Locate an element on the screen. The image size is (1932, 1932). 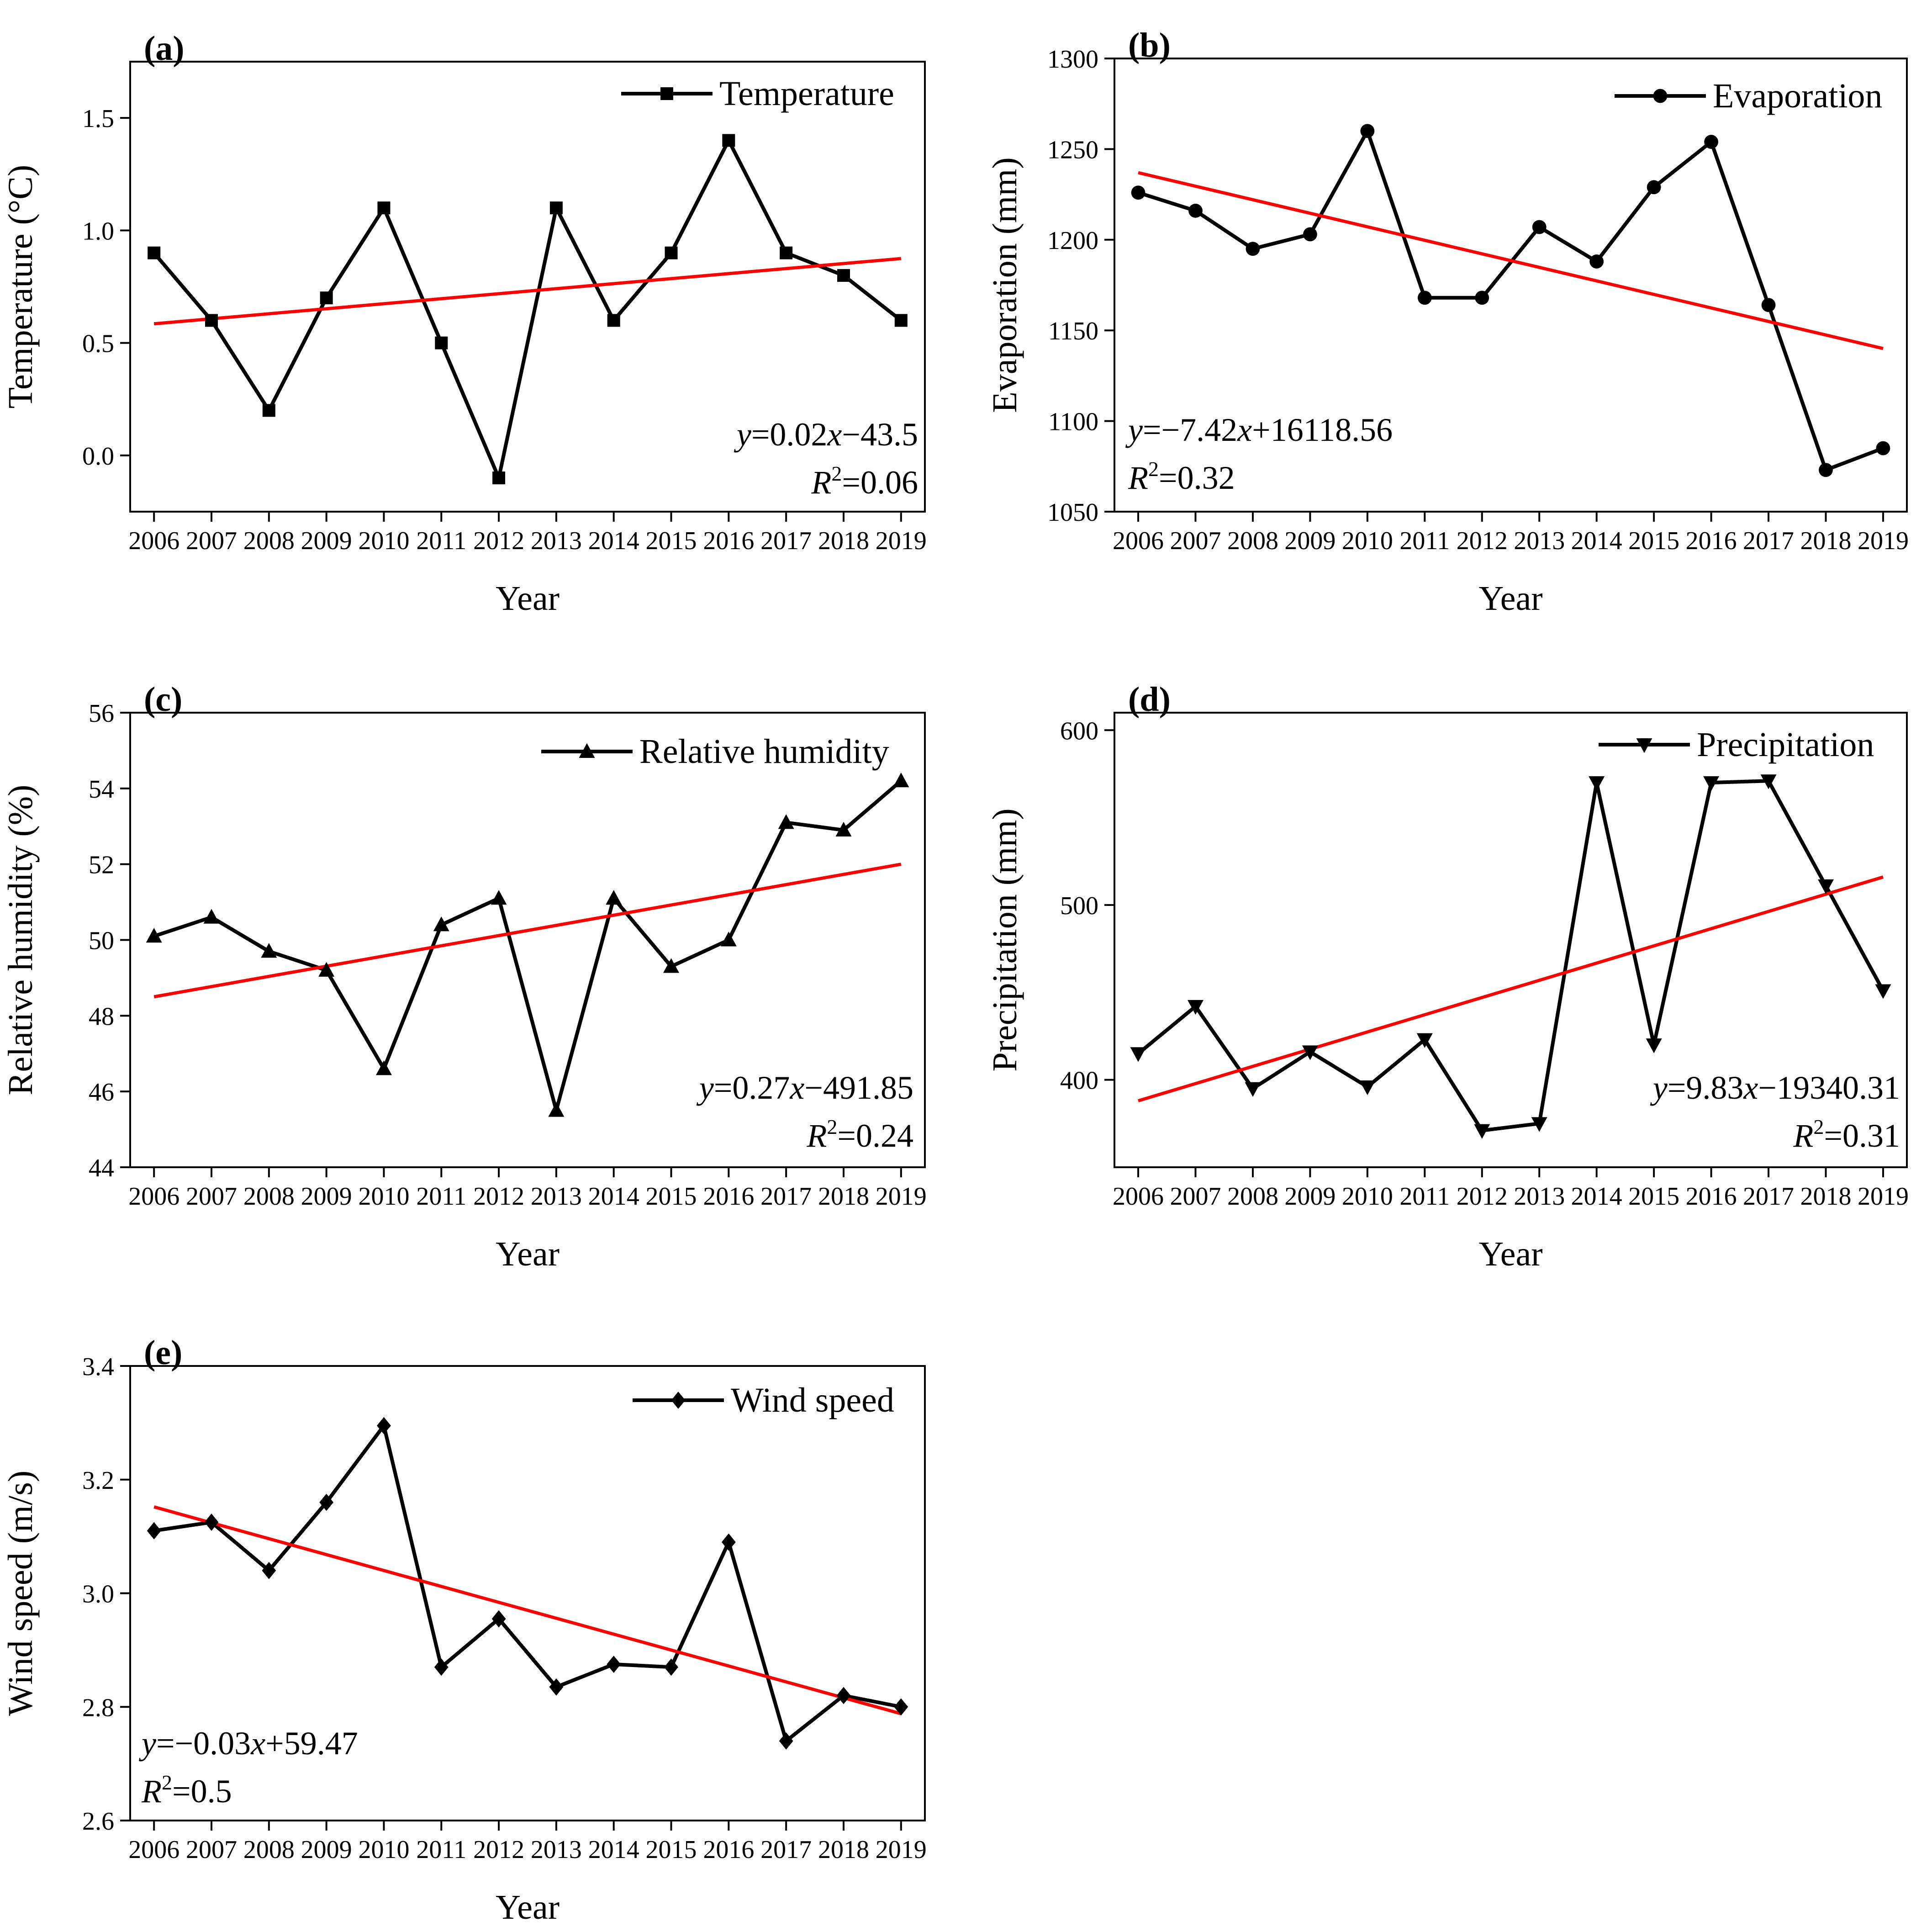
y-tick-label: 54 is located at coordinates (101, 789).